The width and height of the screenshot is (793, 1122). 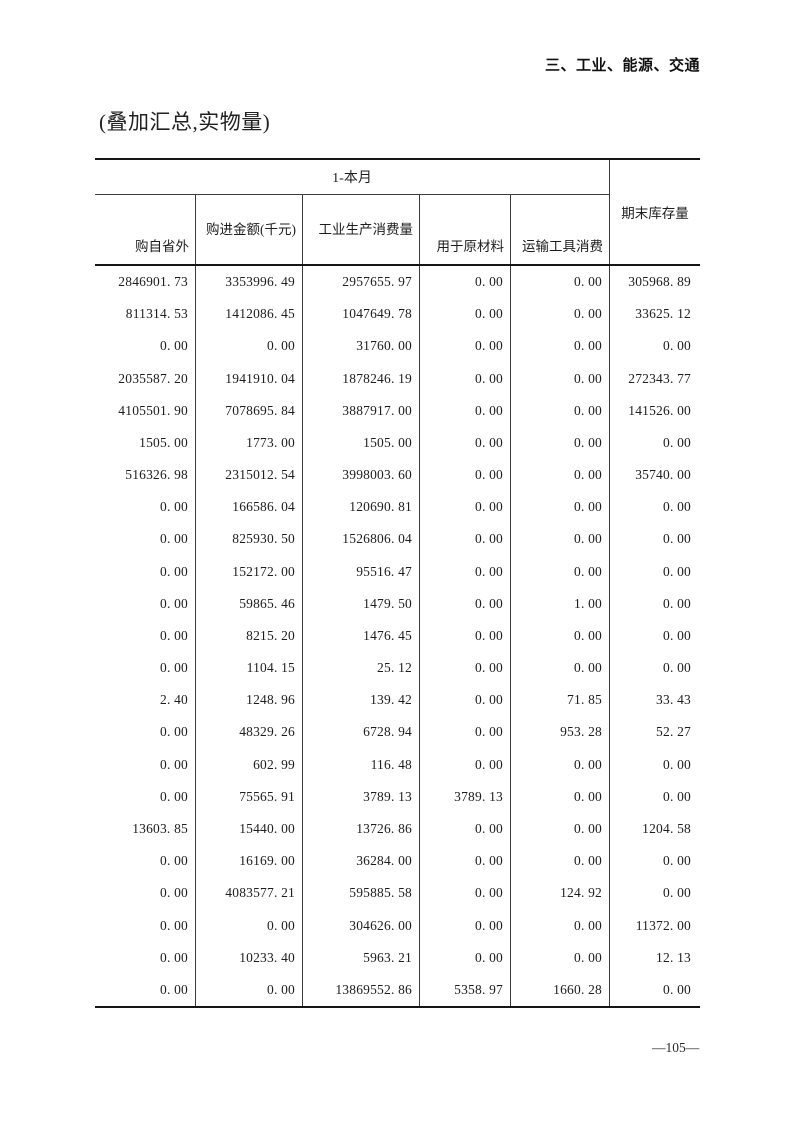 What do you see at coordinates (248, 475) in the screenshot?
I see `table-cell: 2315012. 54` at bounding box center [248, 475].